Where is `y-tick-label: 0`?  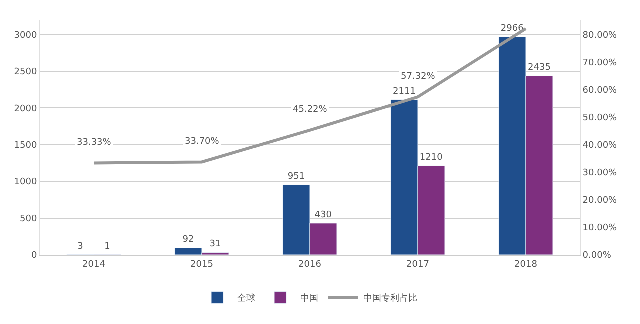
y-tick-label: 0 is located at coordinates (34, 256).